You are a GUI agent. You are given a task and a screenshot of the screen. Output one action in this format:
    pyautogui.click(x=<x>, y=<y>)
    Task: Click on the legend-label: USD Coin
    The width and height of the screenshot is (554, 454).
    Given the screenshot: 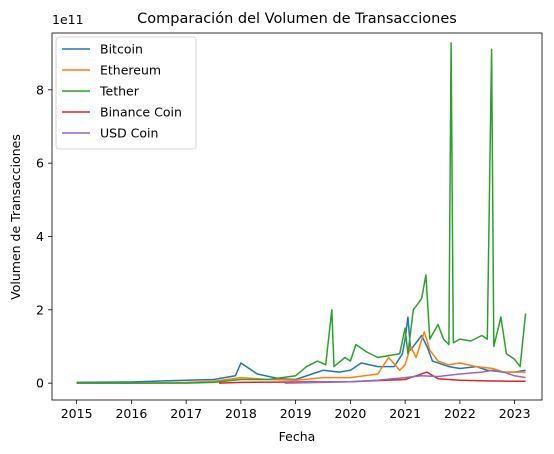 What is the action you would take?
    pyautogui.click(x=129, y=133)
    